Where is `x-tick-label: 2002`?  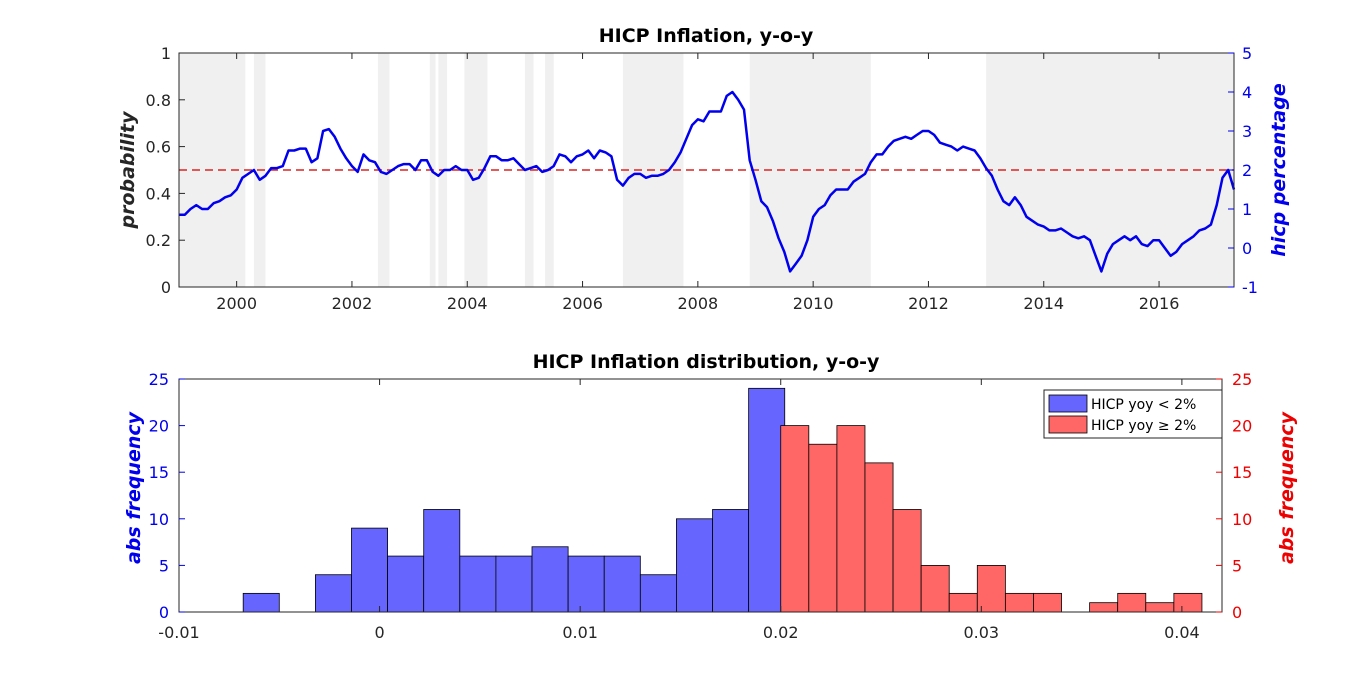 x-tick-label: 2002 is located at coordinates (352, 303).